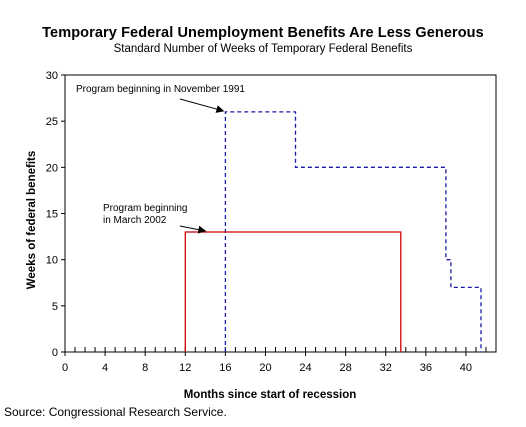  What do you see at coordinates (466, 368) in the screenshot?
I see `x-tick-label: 40` at bounding box center [466, 368].